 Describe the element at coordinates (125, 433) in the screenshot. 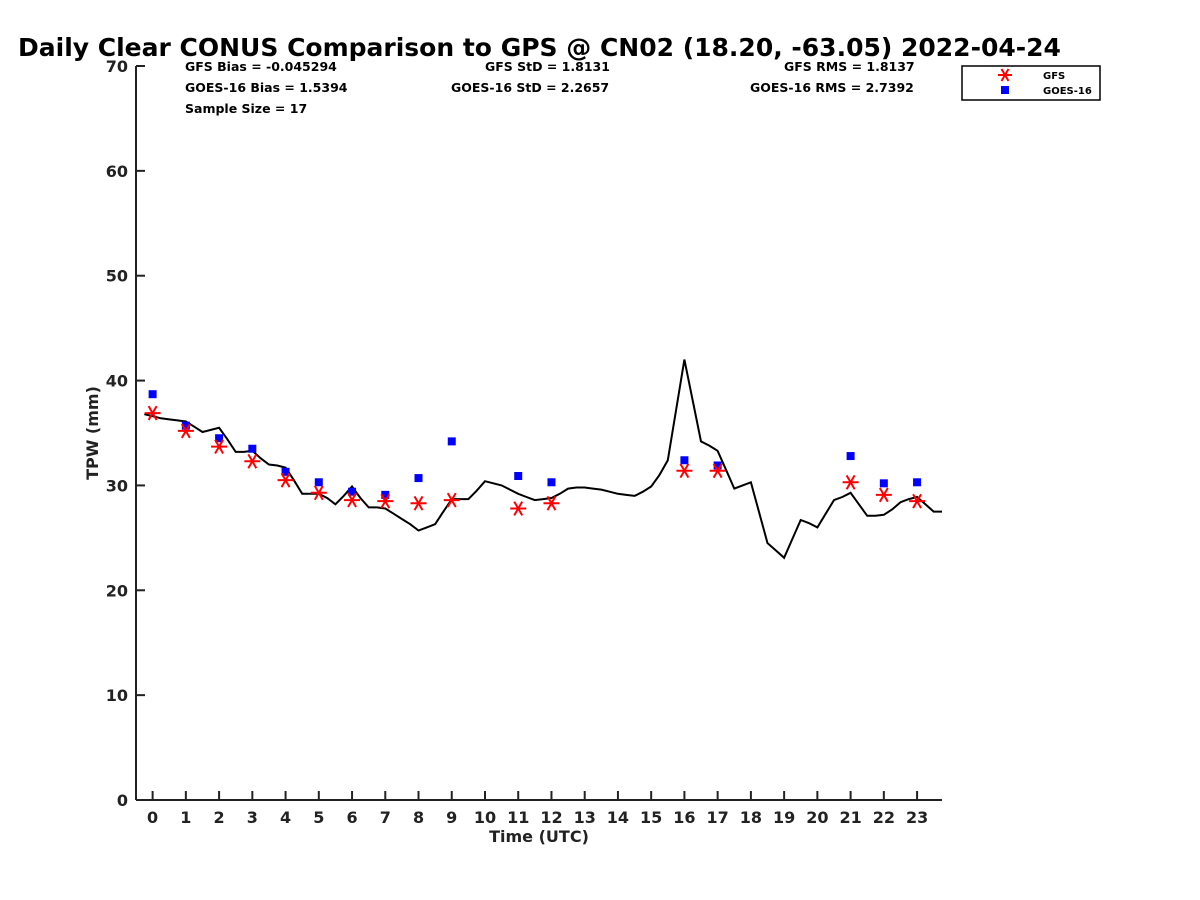

I see `y-ticks: 0 10 20 30 40 50 60 70` at that location.